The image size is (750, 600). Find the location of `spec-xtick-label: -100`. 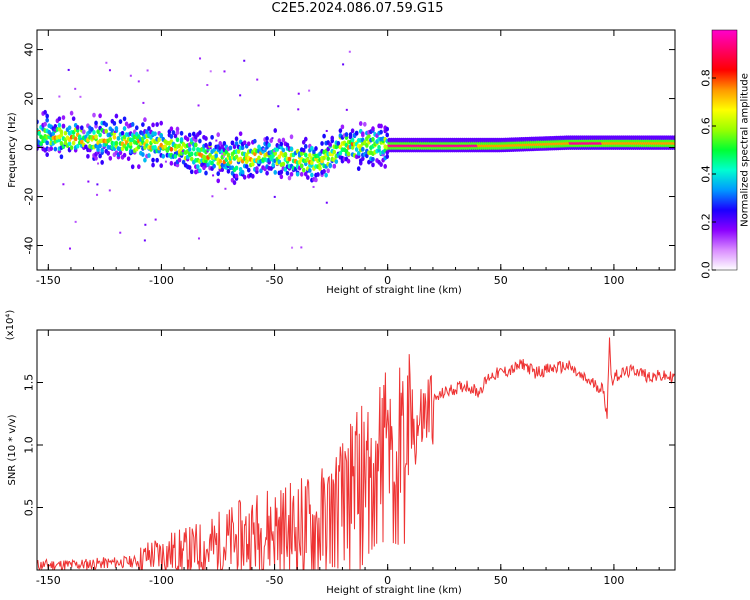

spec-xtick-label: -100 is located at coordinates (161, 280).